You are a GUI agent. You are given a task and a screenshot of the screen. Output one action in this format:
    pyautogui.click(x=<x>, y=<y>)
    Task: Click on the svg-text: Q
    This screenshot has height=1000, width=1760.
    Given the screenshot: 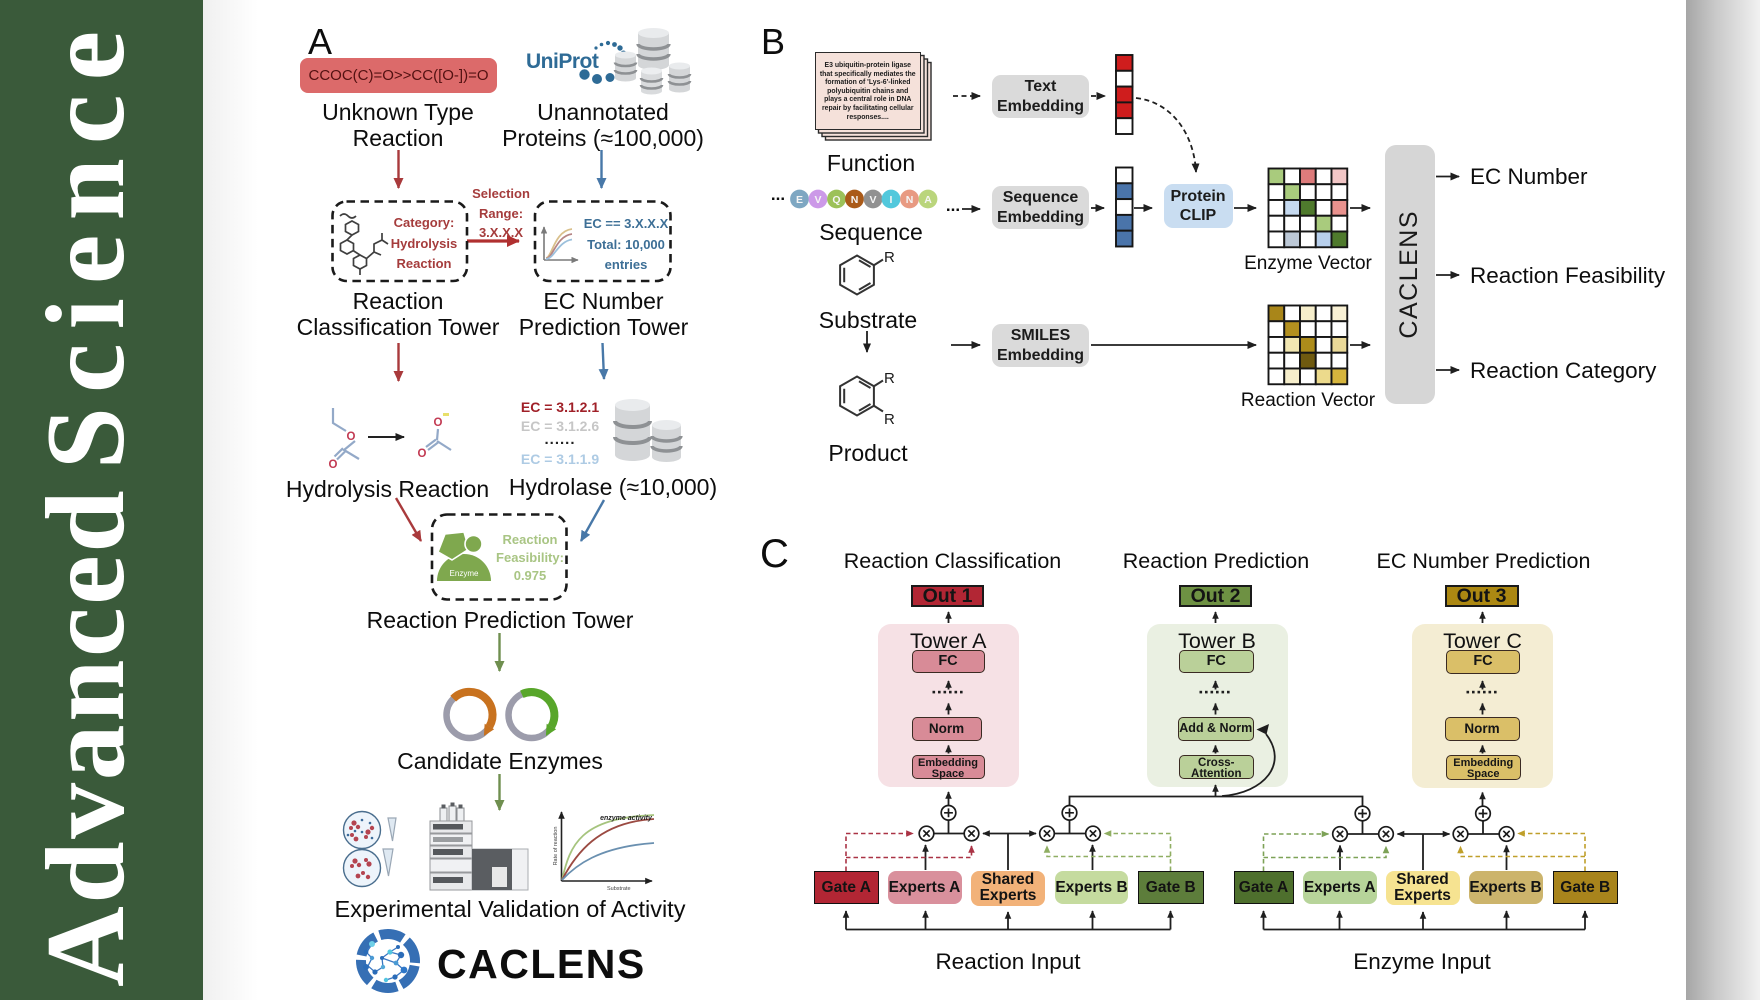 What is the action you would take?
    pyautogui.click(x=836, y=200)
    